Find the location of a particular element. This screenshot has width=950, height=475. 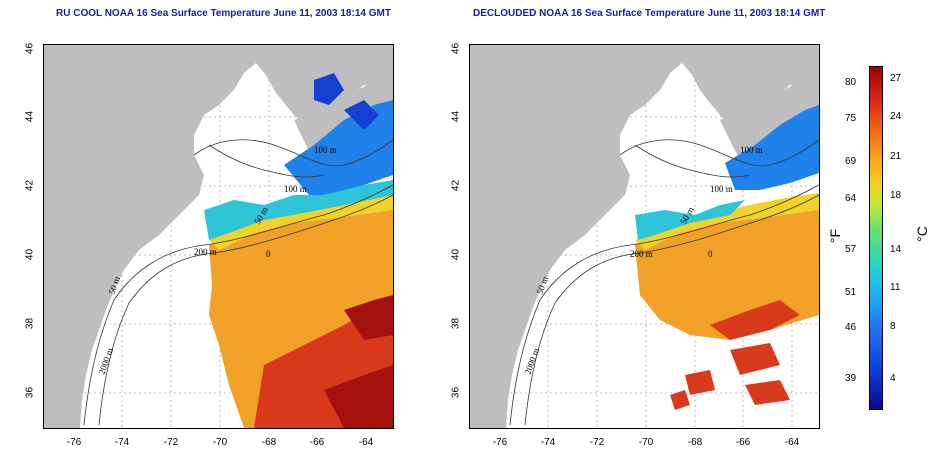

right-lon-tick-72: -72 is located at coordinates (597, 442).